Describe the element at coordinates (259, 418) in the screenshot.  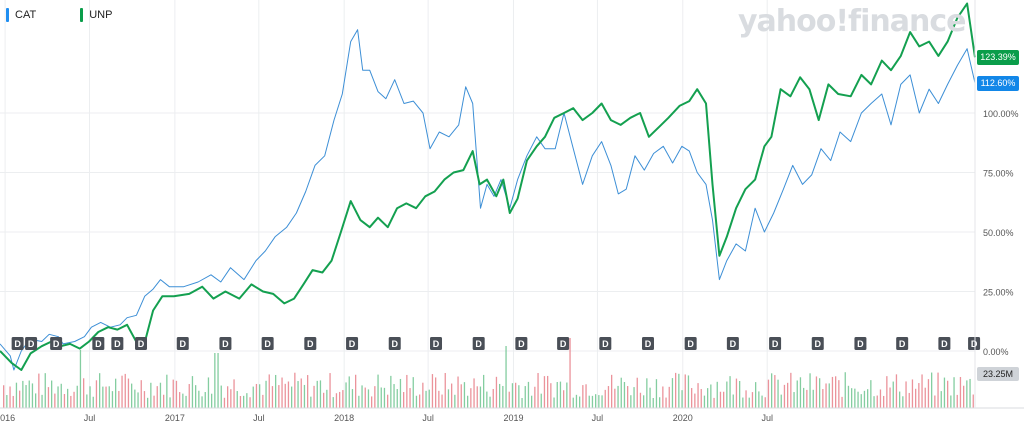
I see `x-tick-label: Jul` at that location.